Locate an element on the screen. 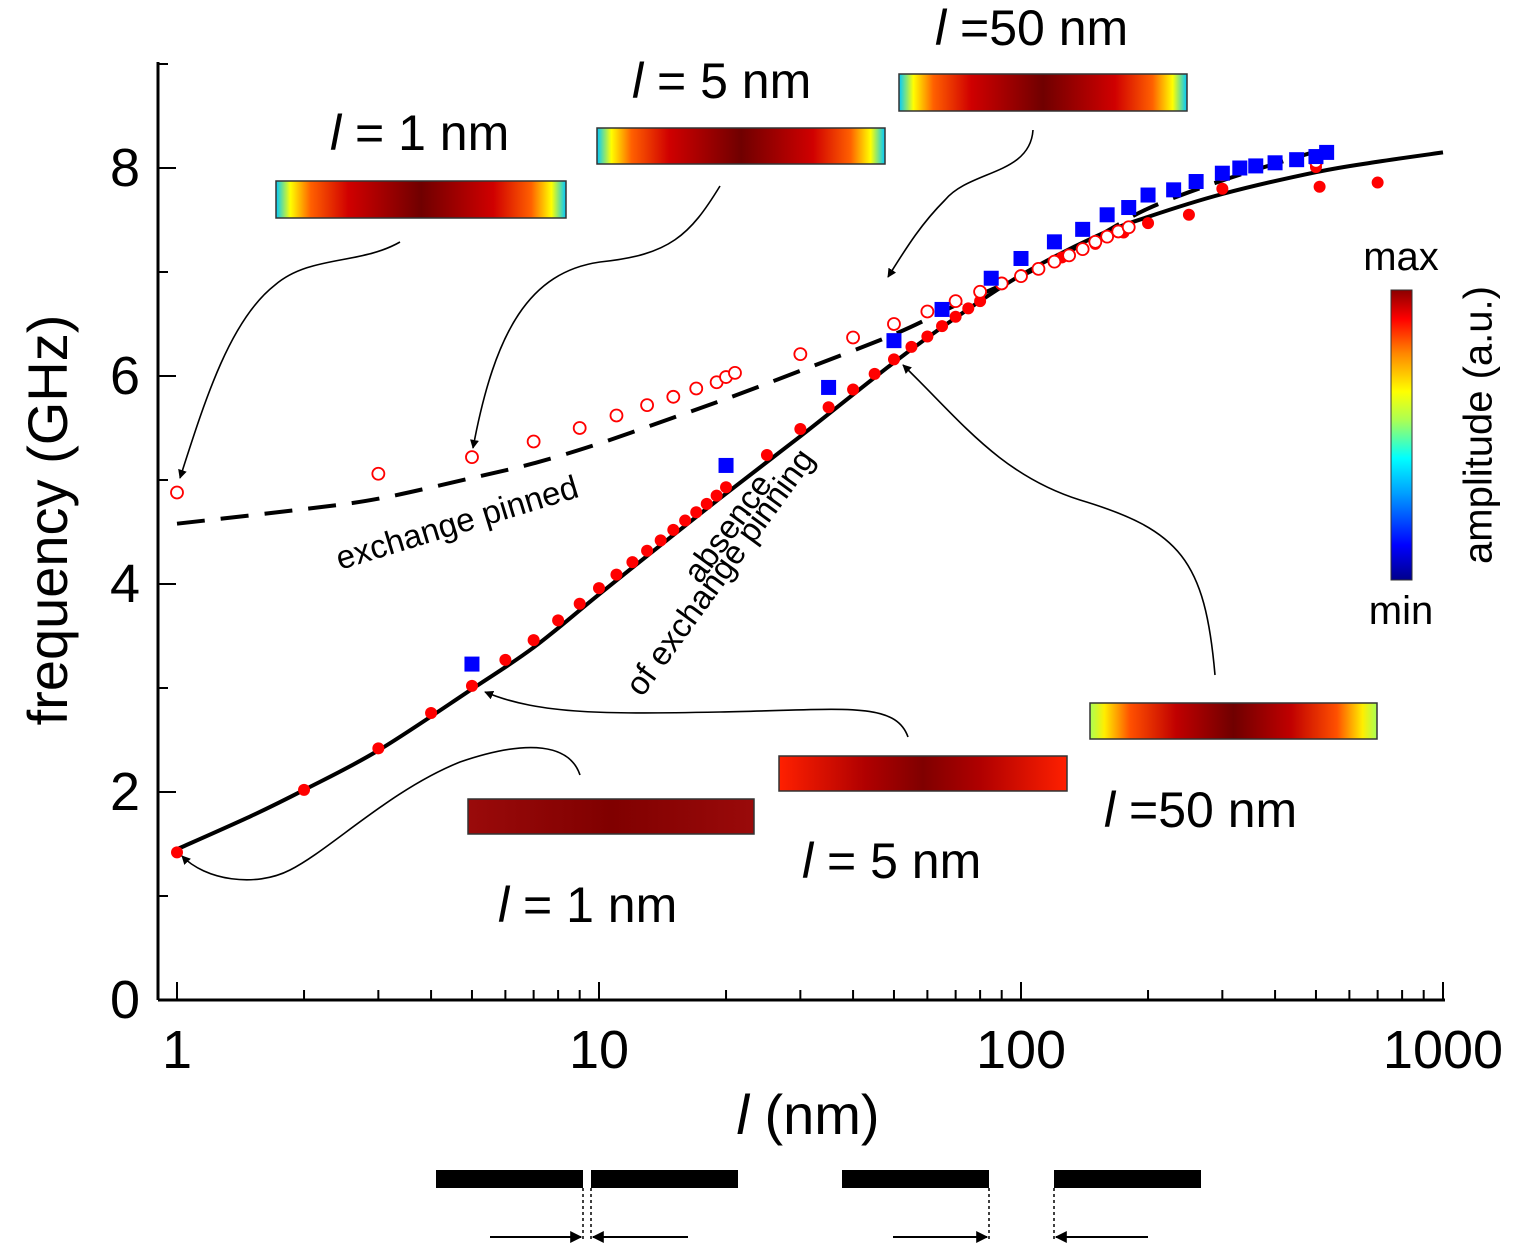  profile-label-bottom-5nm: l = 5 nm is located at coordinates (891, 861).